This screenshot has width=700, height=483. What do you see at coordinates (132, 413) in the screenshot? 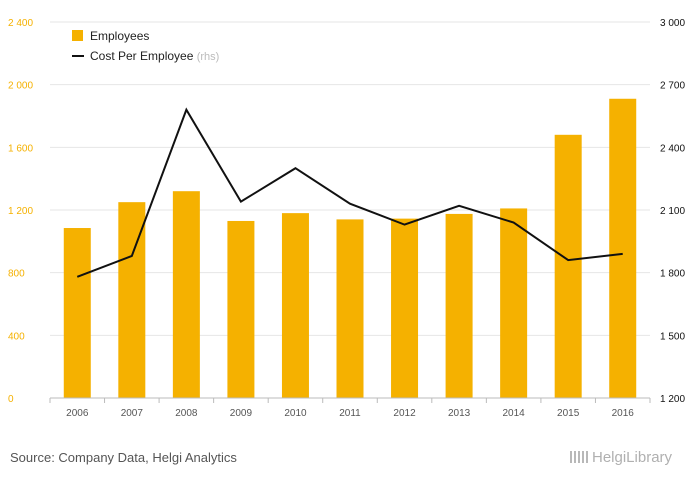
I see `x-tick-label: 2007` at bounding box center [132, 413].